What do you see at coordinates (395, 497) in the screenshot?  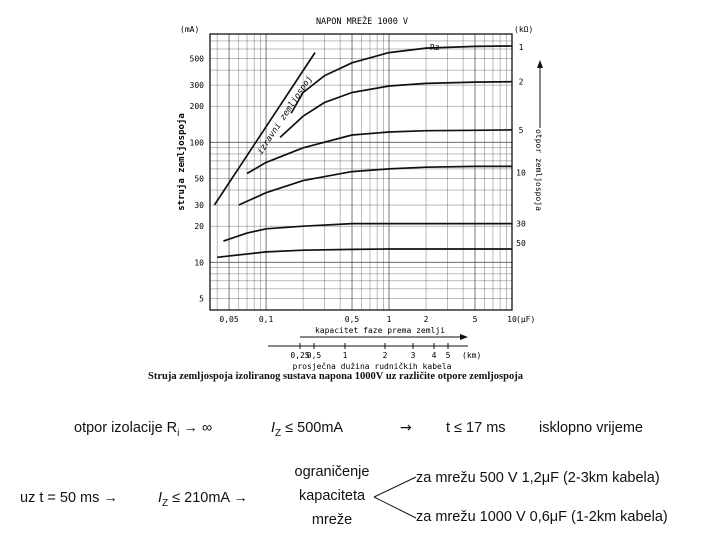 I see `bracket-lines` at bounding box center [395, 497].